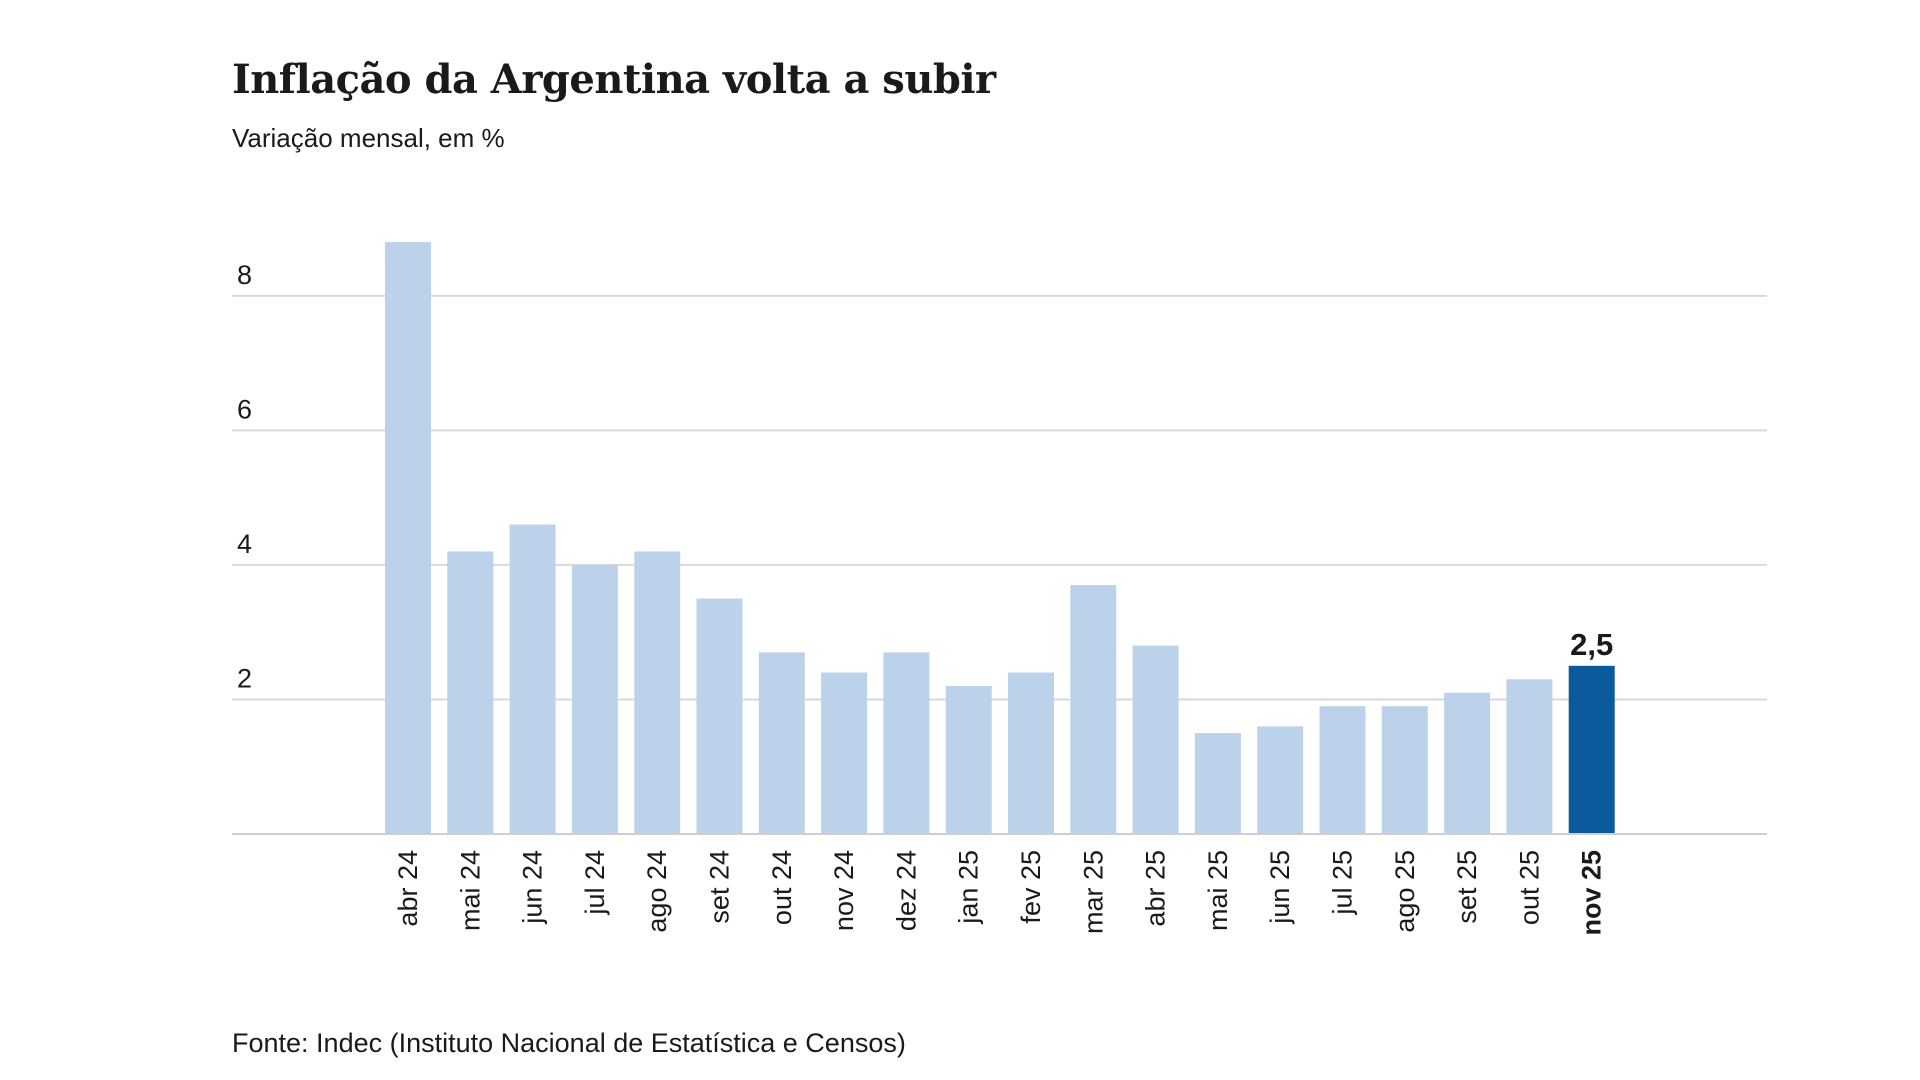 The image size is (1920, 1080). I want to click on x-tick-label: jul 24, so click(595, 883).